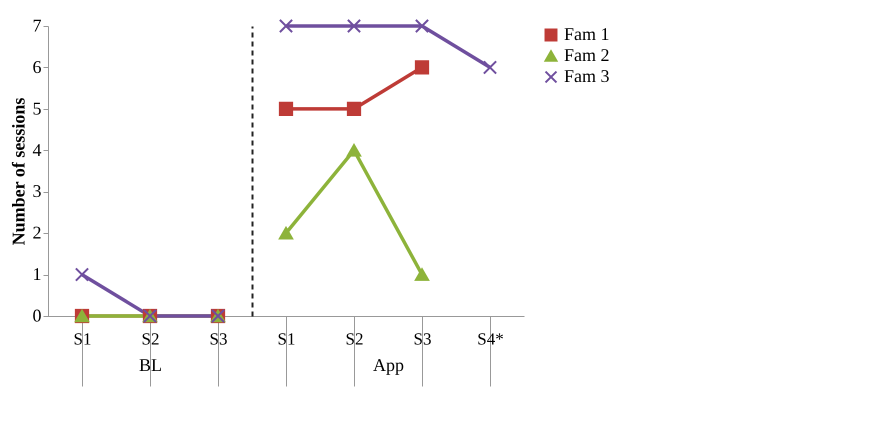 The height and width of the screenshot is (427, 873). Describe the element at coordinates (587, 55) in the screenshot. I see `legend-label: Fam 2` at that location.